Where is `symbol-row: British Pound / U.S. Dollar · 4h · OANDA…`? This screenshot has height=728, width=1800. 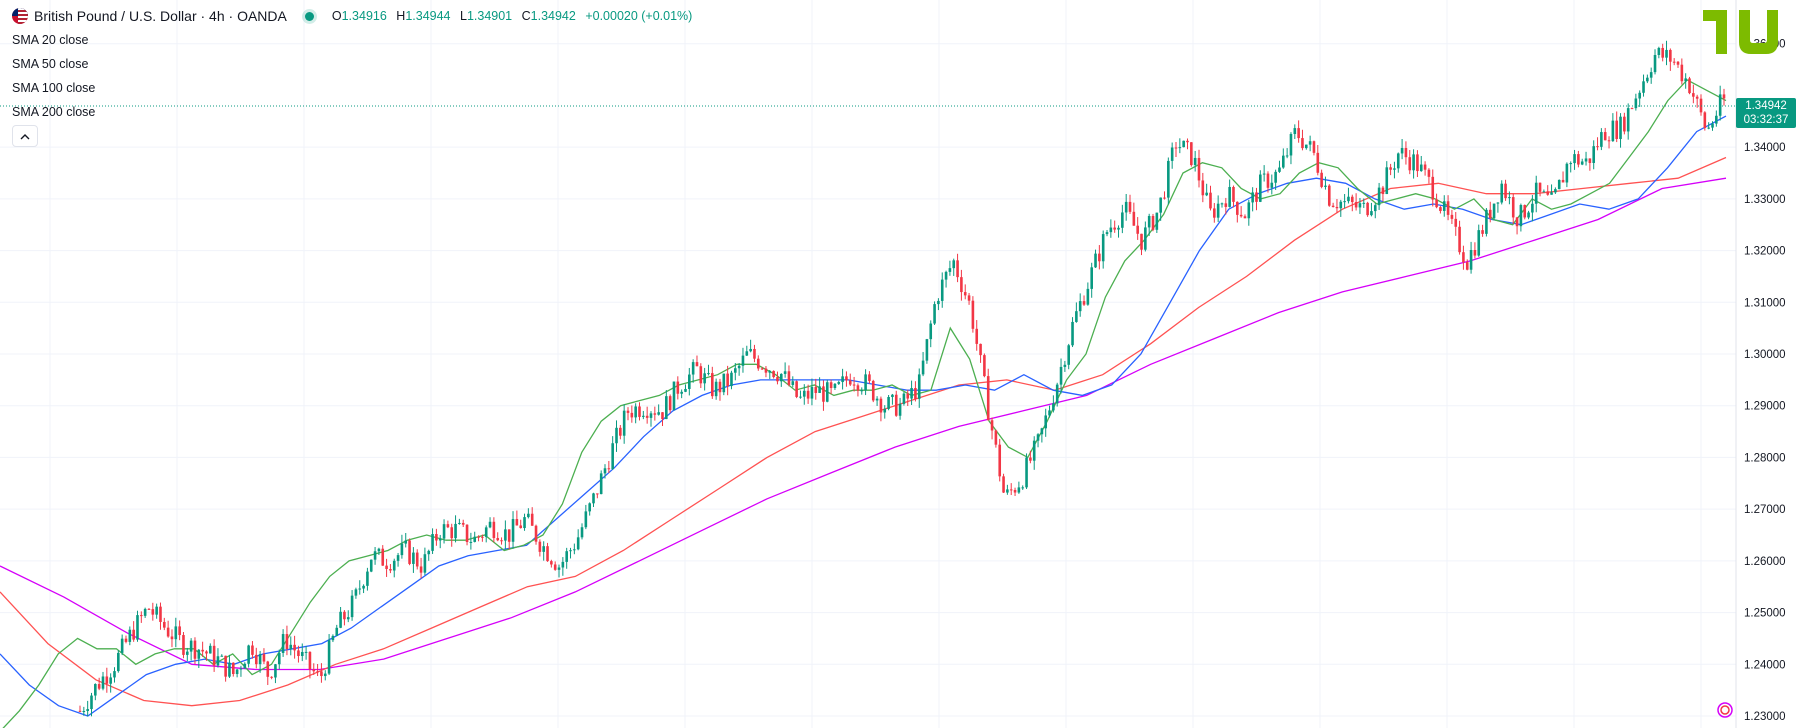
symbol-row: British Pound / U.S. Dollar · 4h · OANDA… is located at coordinates (355, 16).